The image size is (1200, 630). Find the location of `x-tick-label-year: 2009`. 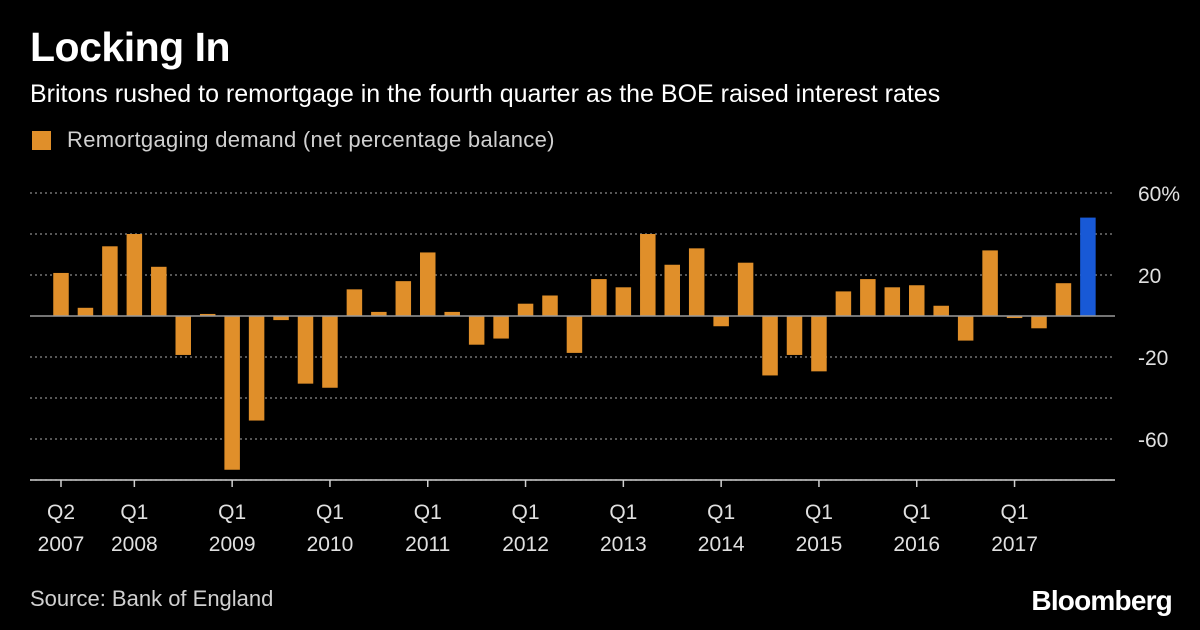

x-tick-label-year: 2009 is located at coordinates (232, 544).